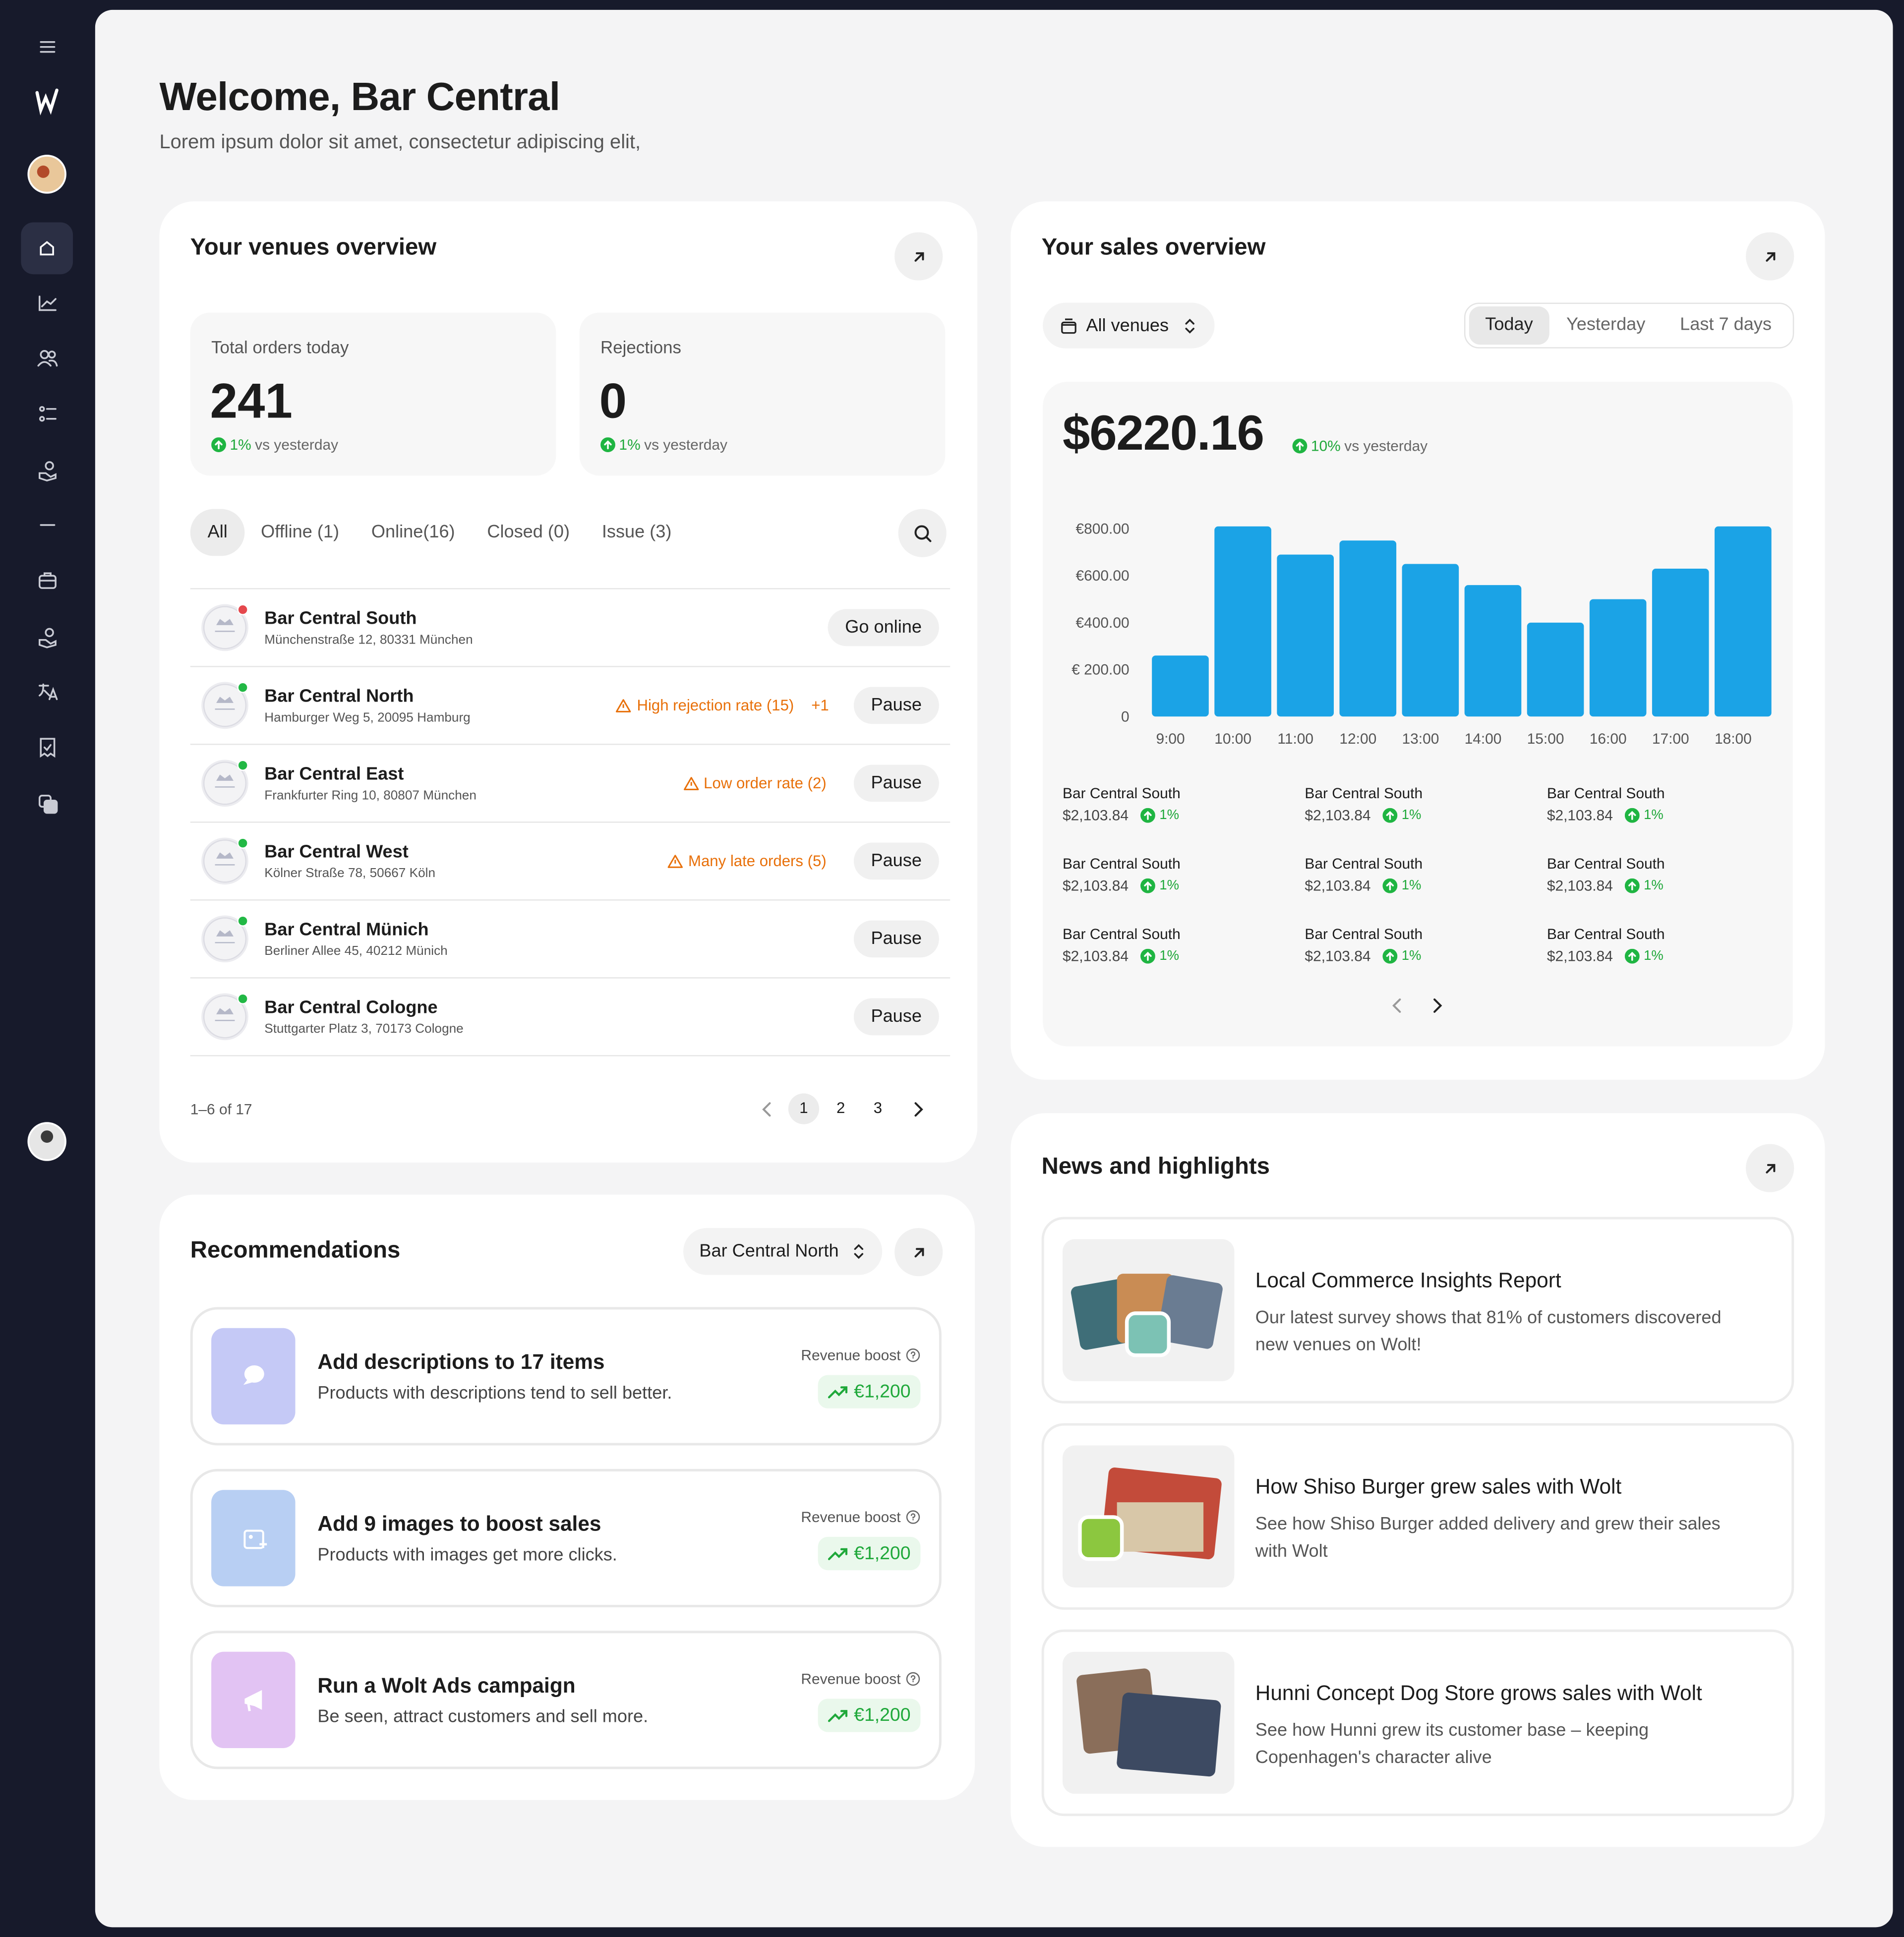 This screenshot has width=1904, height=1937. I want to click on change-value: 1%, so click(1411, 885).